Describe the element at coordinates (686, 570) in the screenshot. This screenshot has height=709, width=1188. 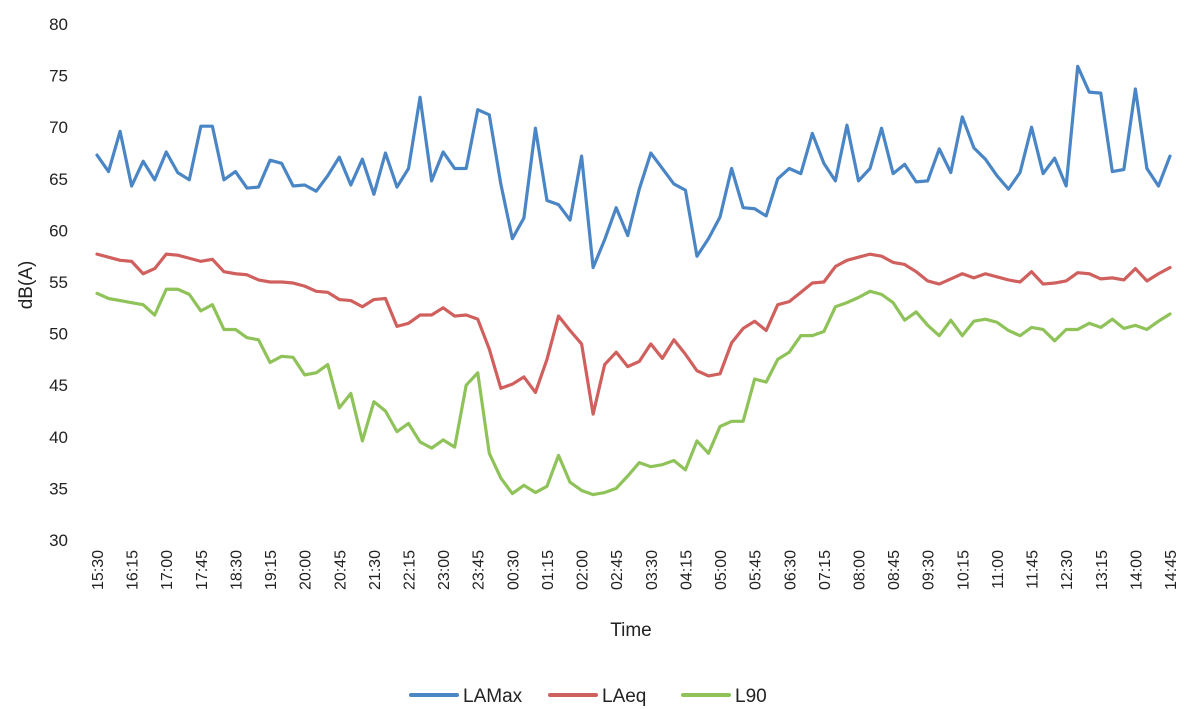
I see `x-tick-label: 04:15` at that location.